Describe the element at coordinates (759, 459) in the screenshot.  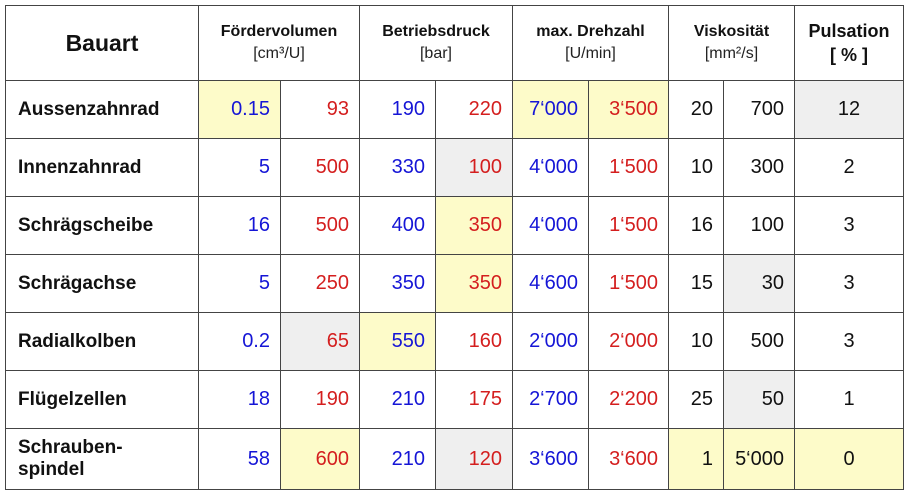
I see `viskositaet-max-cell: 5‘000` at that location.